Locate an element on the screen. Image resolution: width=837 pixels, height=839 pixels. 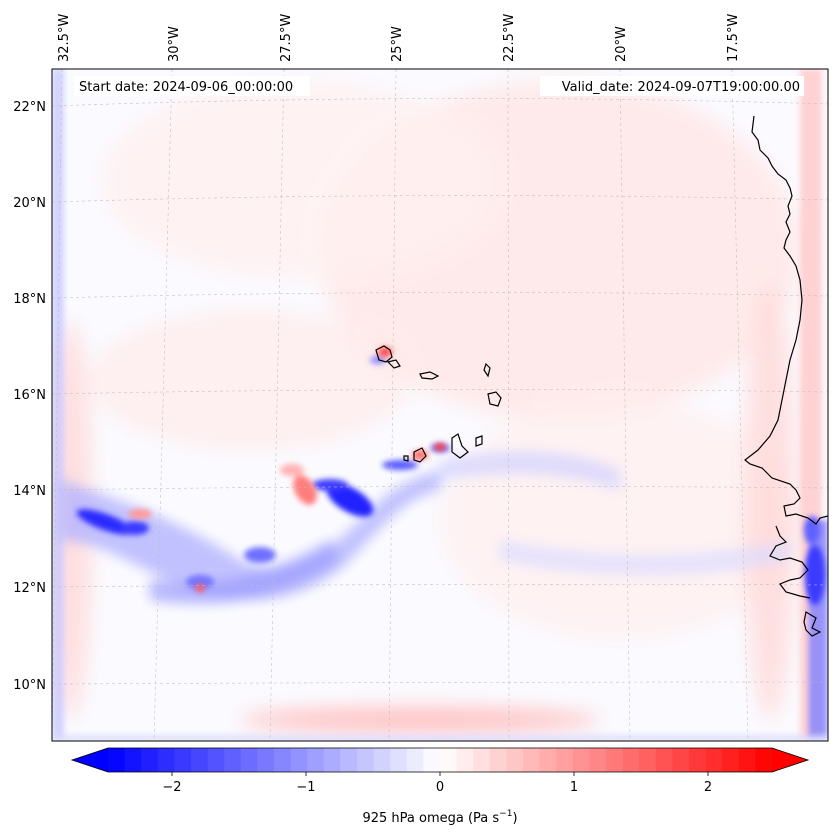
lon-label: 25°W is located at coordinates (397, 44).